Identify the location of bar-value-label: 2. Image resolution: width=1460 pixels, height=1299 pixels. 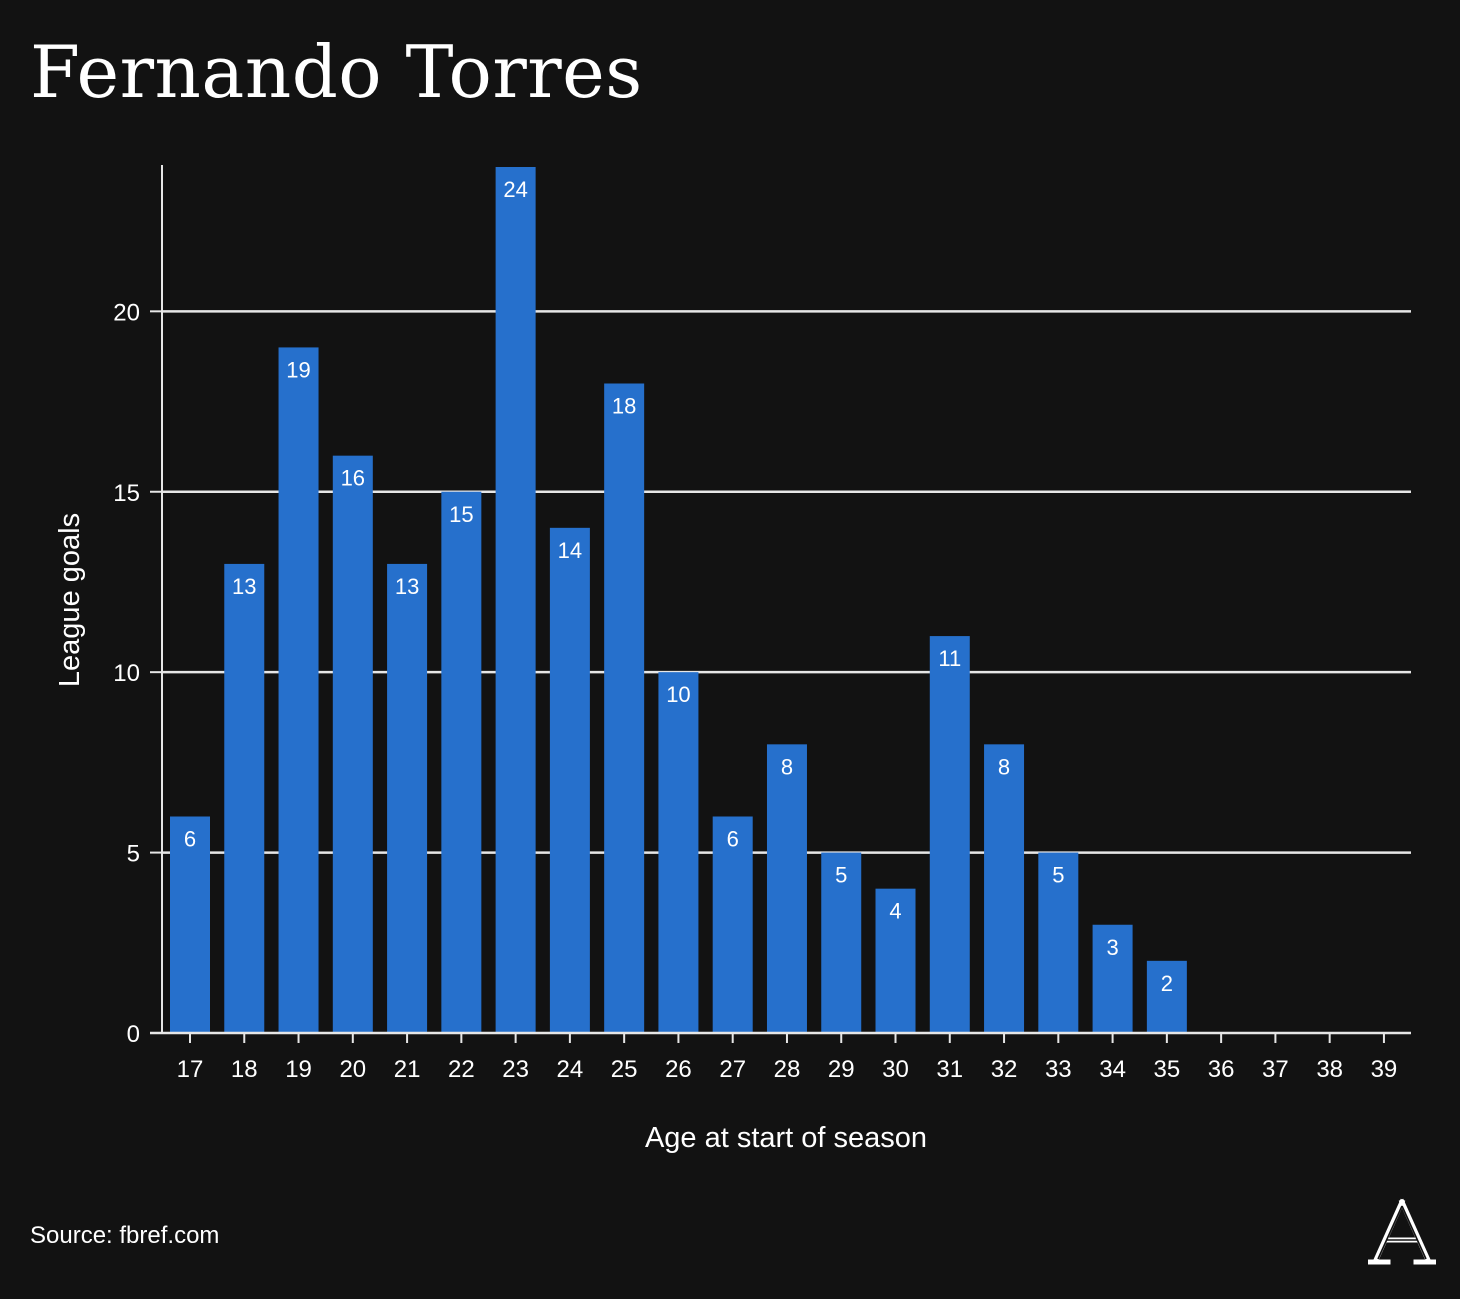
(1167, 983).